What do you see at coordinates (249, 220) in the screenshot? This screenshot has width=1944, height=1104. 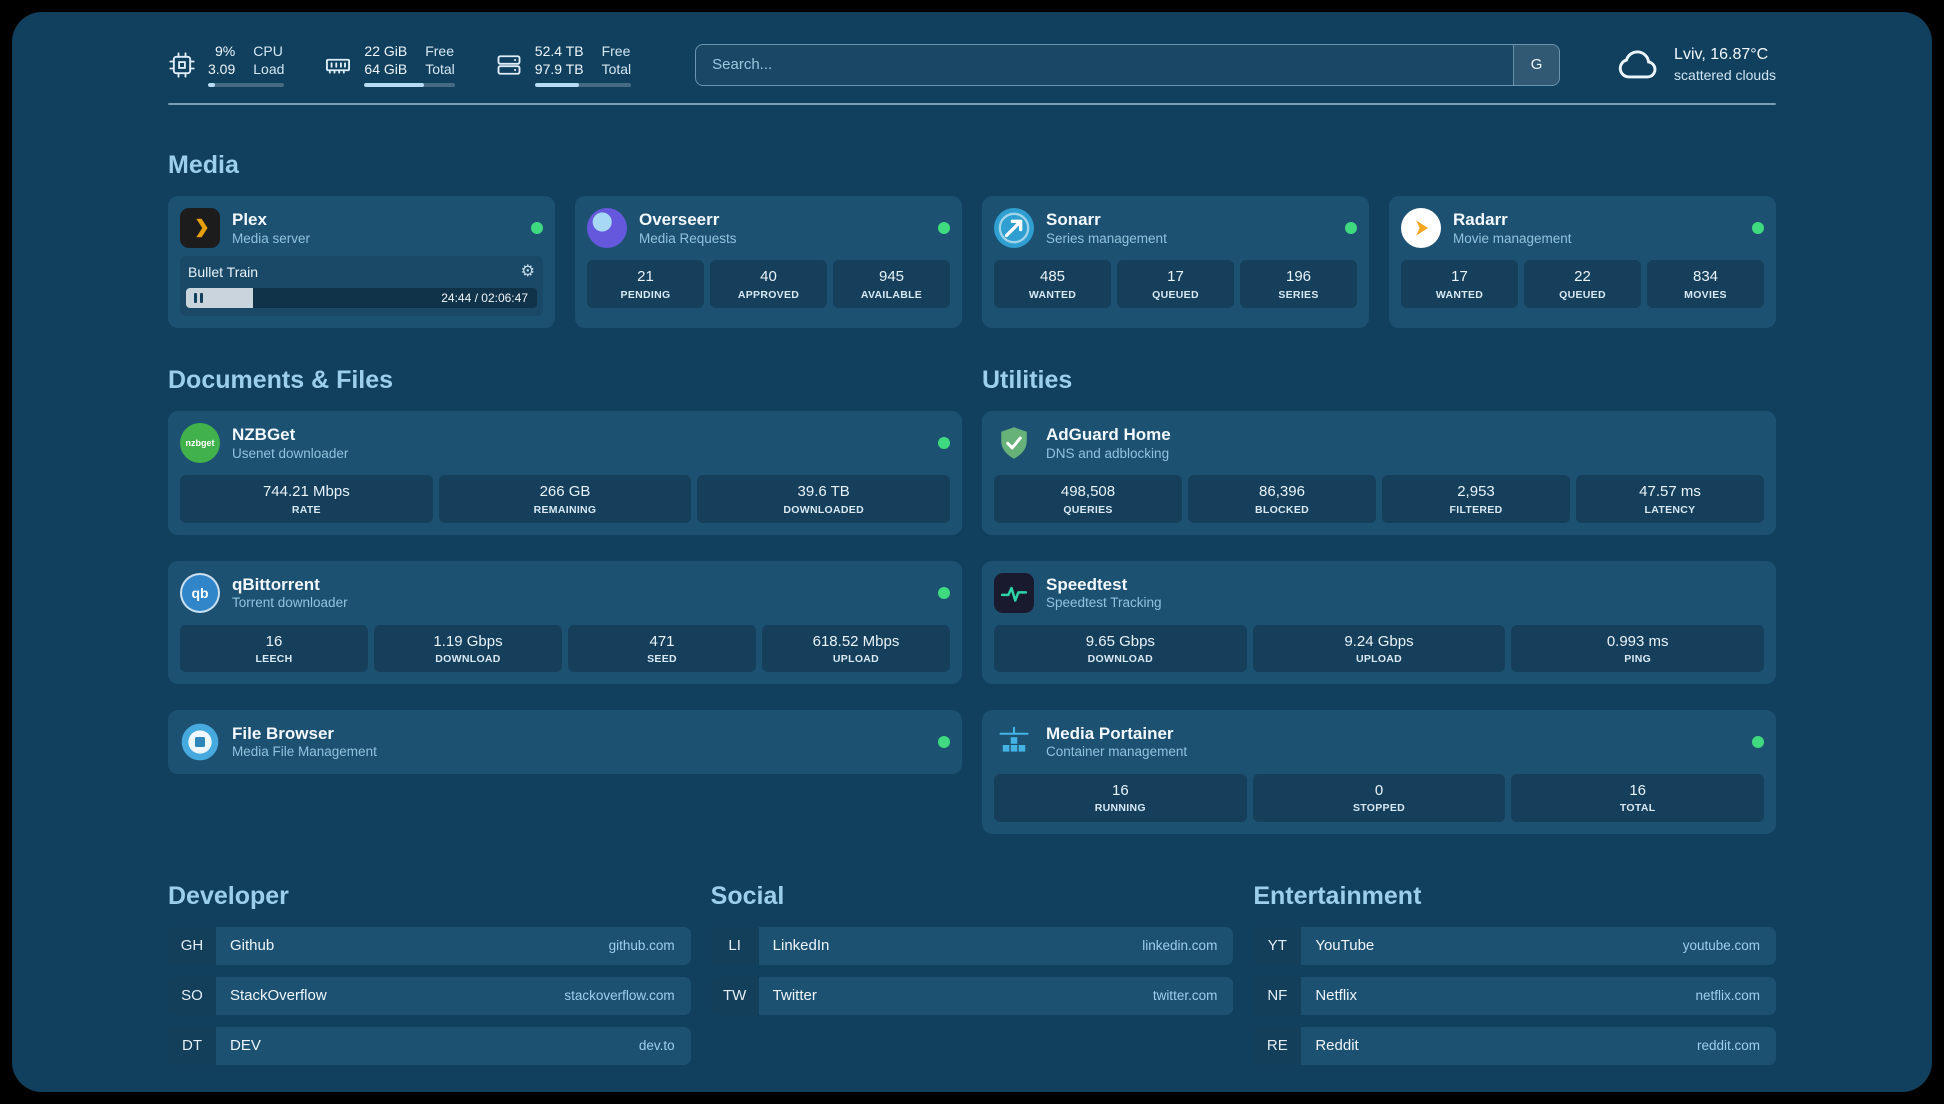 I see `service-name: Plex` at bounding box center [249, 220].